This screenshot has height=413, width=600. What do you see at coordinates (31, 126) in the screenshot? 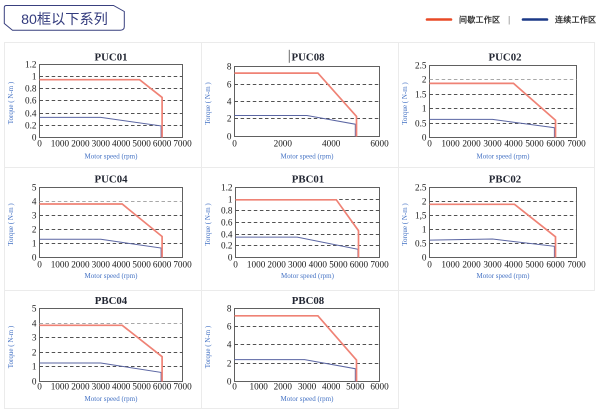
I see `svg-text: 0.2` at bounding box center [31, 126].